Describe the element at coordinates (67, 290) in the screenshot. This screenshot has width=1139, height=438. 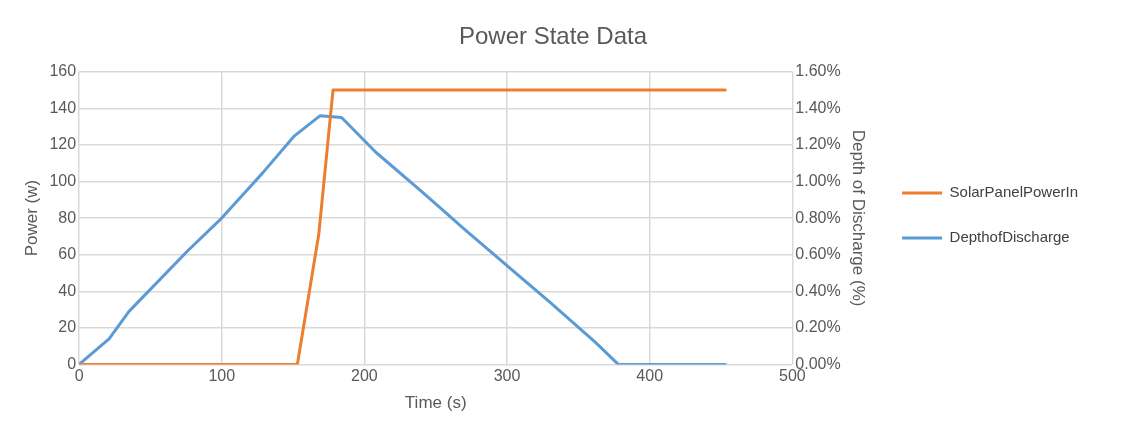
I see `y-tick-label: 40` at that location.